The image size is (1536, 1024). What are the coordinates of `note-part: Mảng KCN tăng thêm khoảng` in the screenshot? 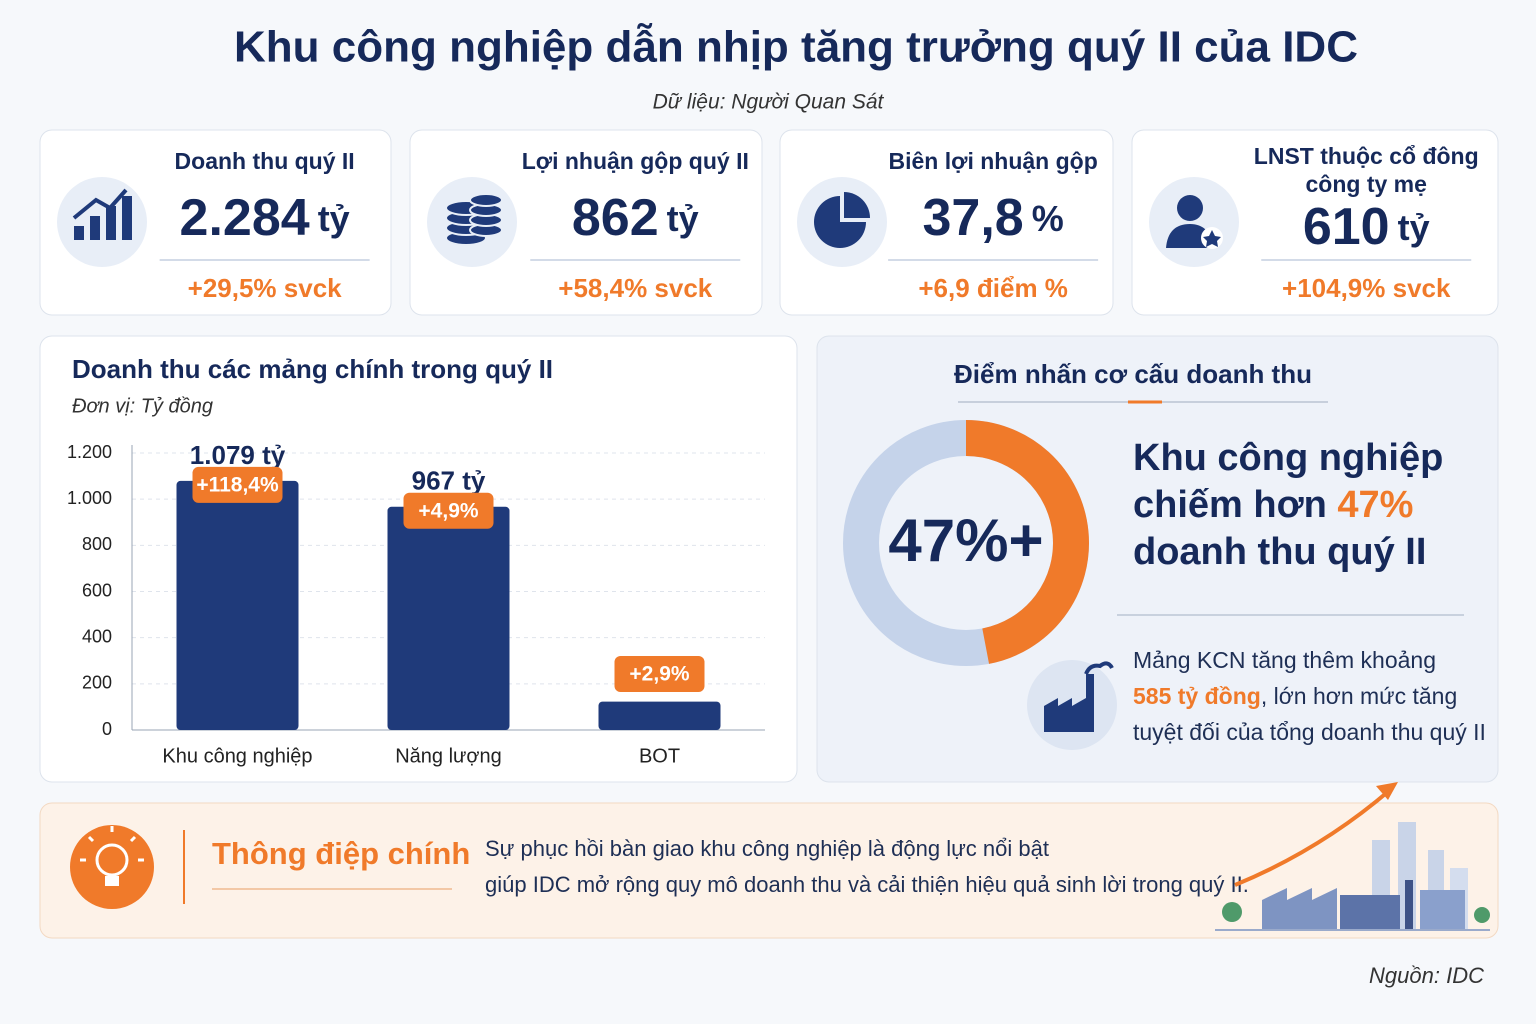 It's located at (1284, 660).